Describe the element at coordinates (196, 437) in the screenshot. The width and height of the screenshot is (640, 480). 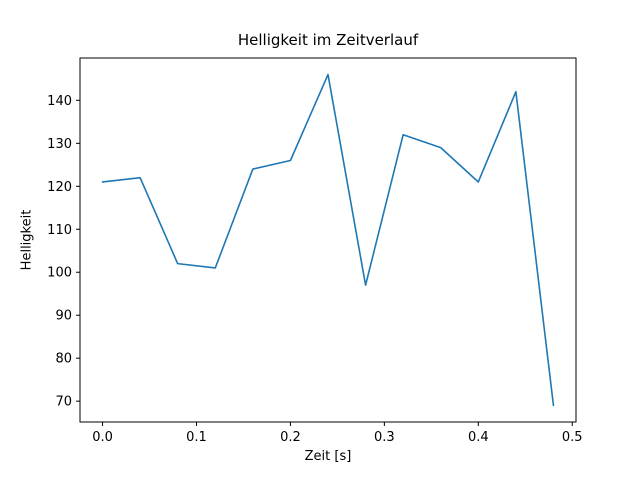
I see `x-tick-label: 0.1` at that location.